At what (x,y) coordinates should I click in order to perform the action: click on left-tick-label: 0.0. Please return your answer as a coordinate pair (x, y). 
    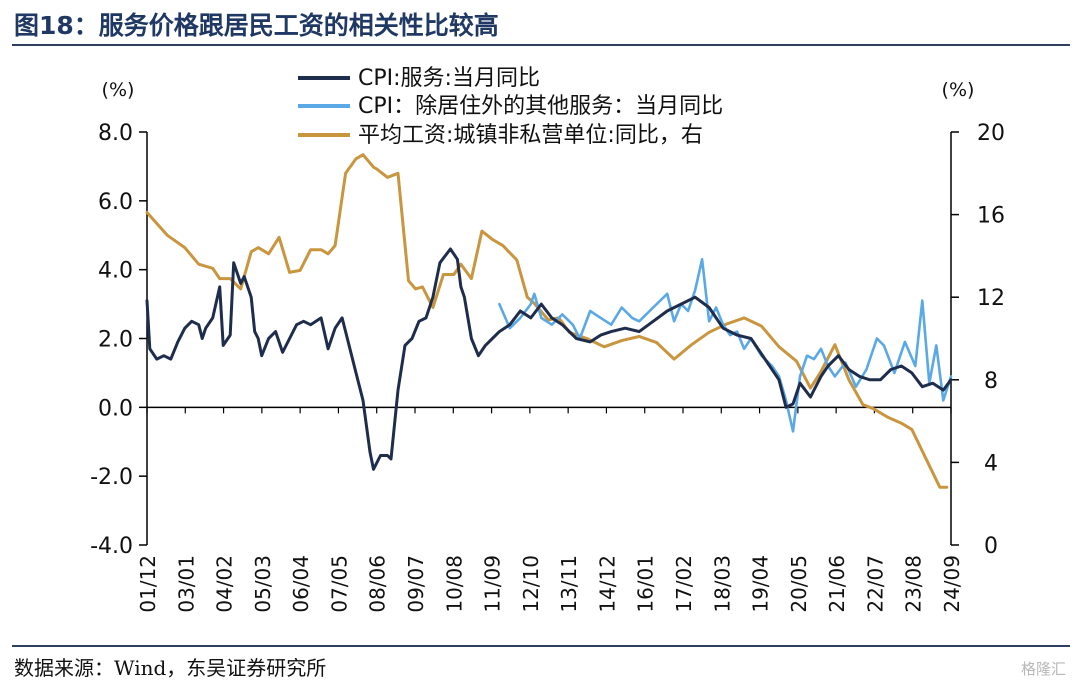
    Looking at the image, I should click on (115, 408).